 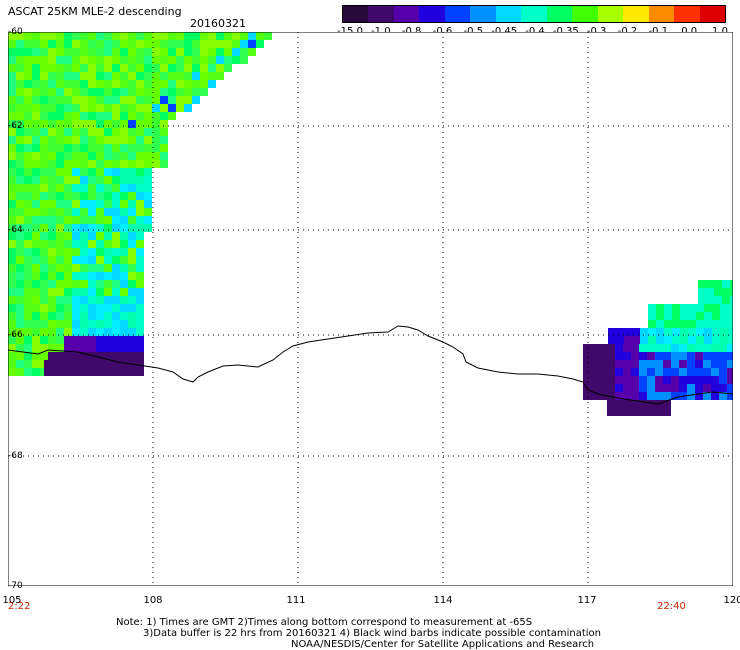 What do you see at coordinates (671, 606) in the screenshot?
I see `end-time: 22:40` at bounding box center [671, 606].